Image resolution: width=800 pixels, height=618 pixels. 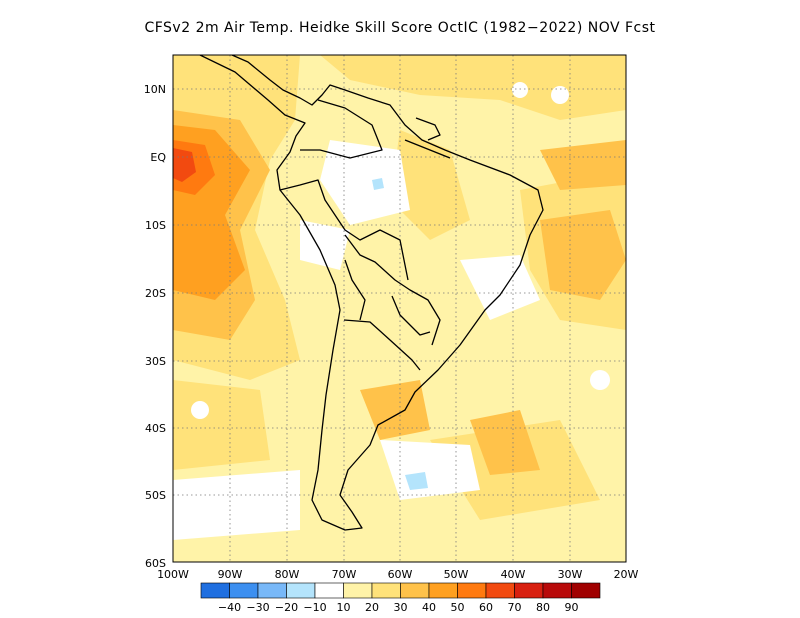 What do you see at coordinates (513, 574) in the screenshot?
I see `lon-label-40w: 40W` at bounding box center [513, 574].